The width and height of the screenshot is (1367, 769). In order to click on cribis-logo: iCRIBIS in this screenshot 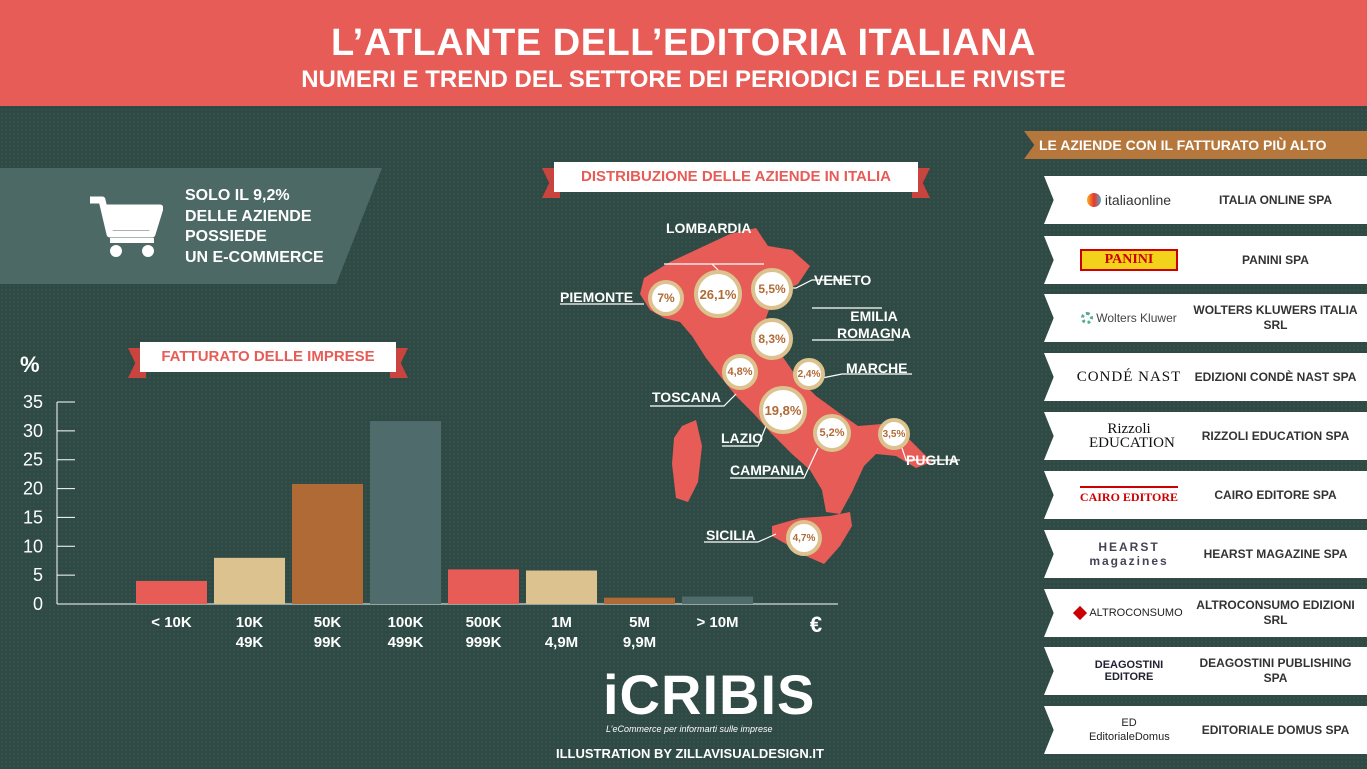, I will do `click(709, 694)`.